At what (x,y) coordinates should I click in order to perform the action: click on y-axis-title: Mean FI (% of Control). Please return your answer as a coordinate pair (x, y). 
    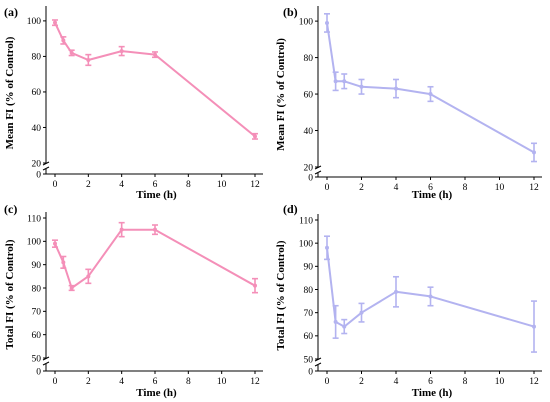
    Looking at the image, I should click on (10, 92).